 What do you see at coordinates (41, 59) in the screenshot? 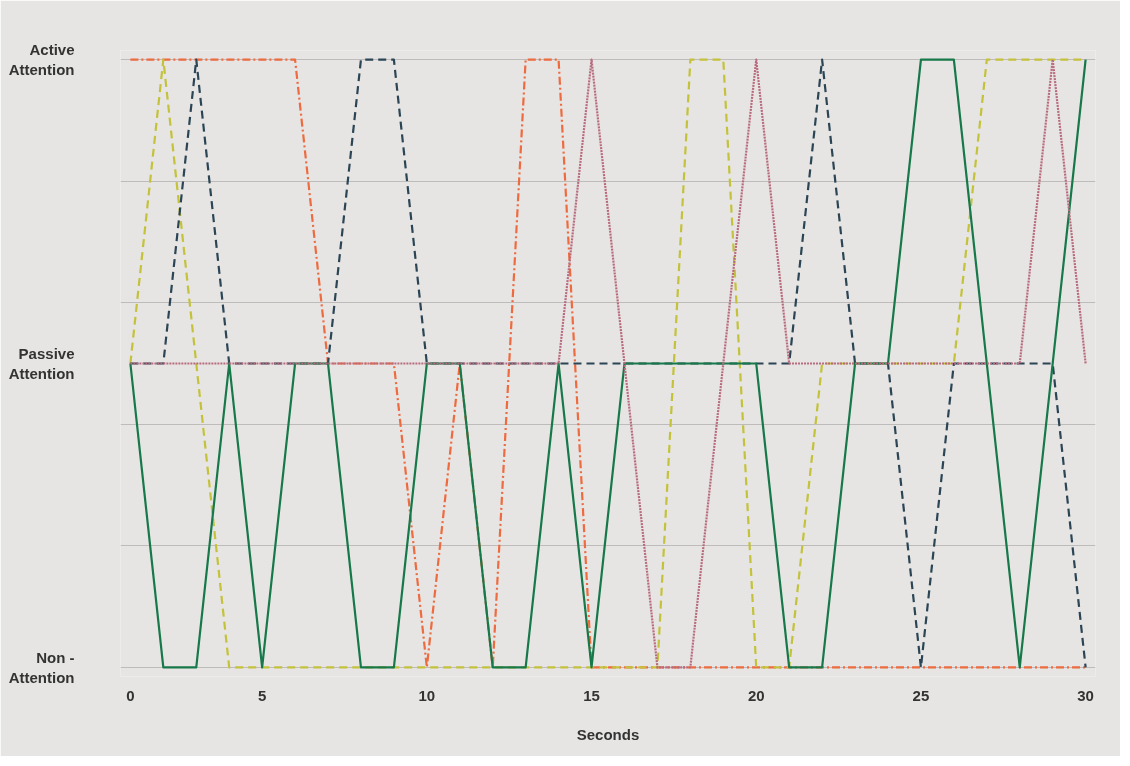
I see `text: Active Attention` at bounding box center [41, 59].